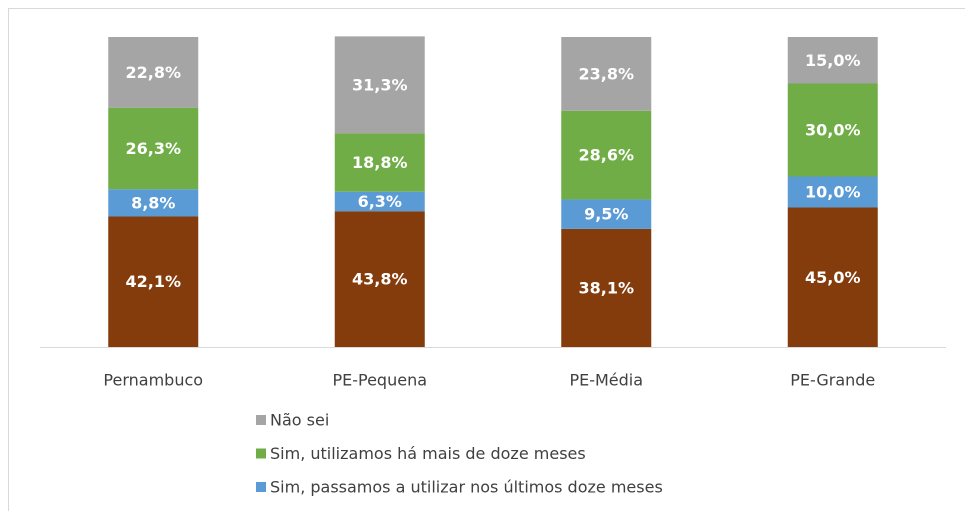  I want to click on value-label: 6,3%, so click(380, 201).